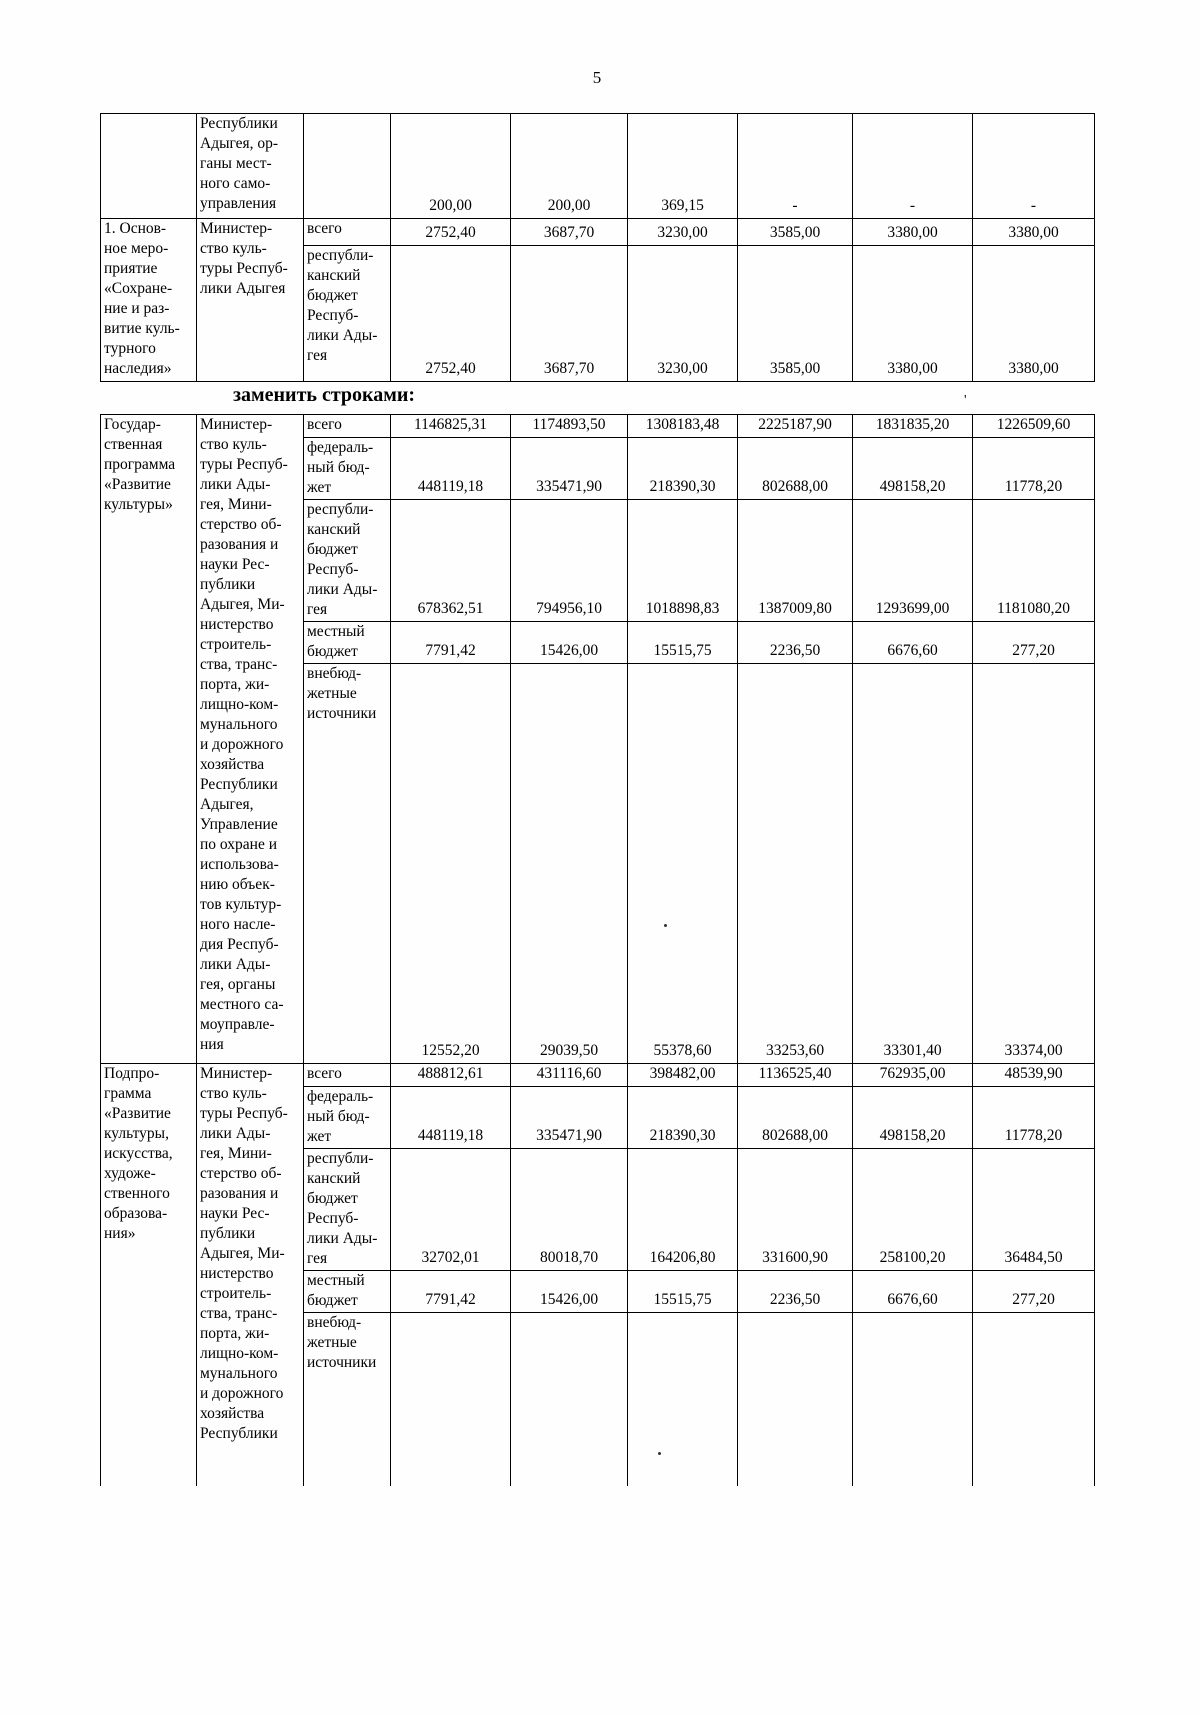 The height and width of the screenshot is (1715, 1200). I want to click on amount-cell: 1136525,40, so click(795, 1075).